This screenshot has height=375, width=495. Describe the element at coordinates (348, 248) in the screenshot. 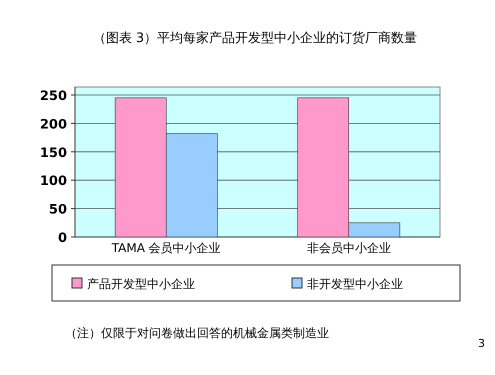

I see `x-tick-label: 非会员中小企业` at that location.